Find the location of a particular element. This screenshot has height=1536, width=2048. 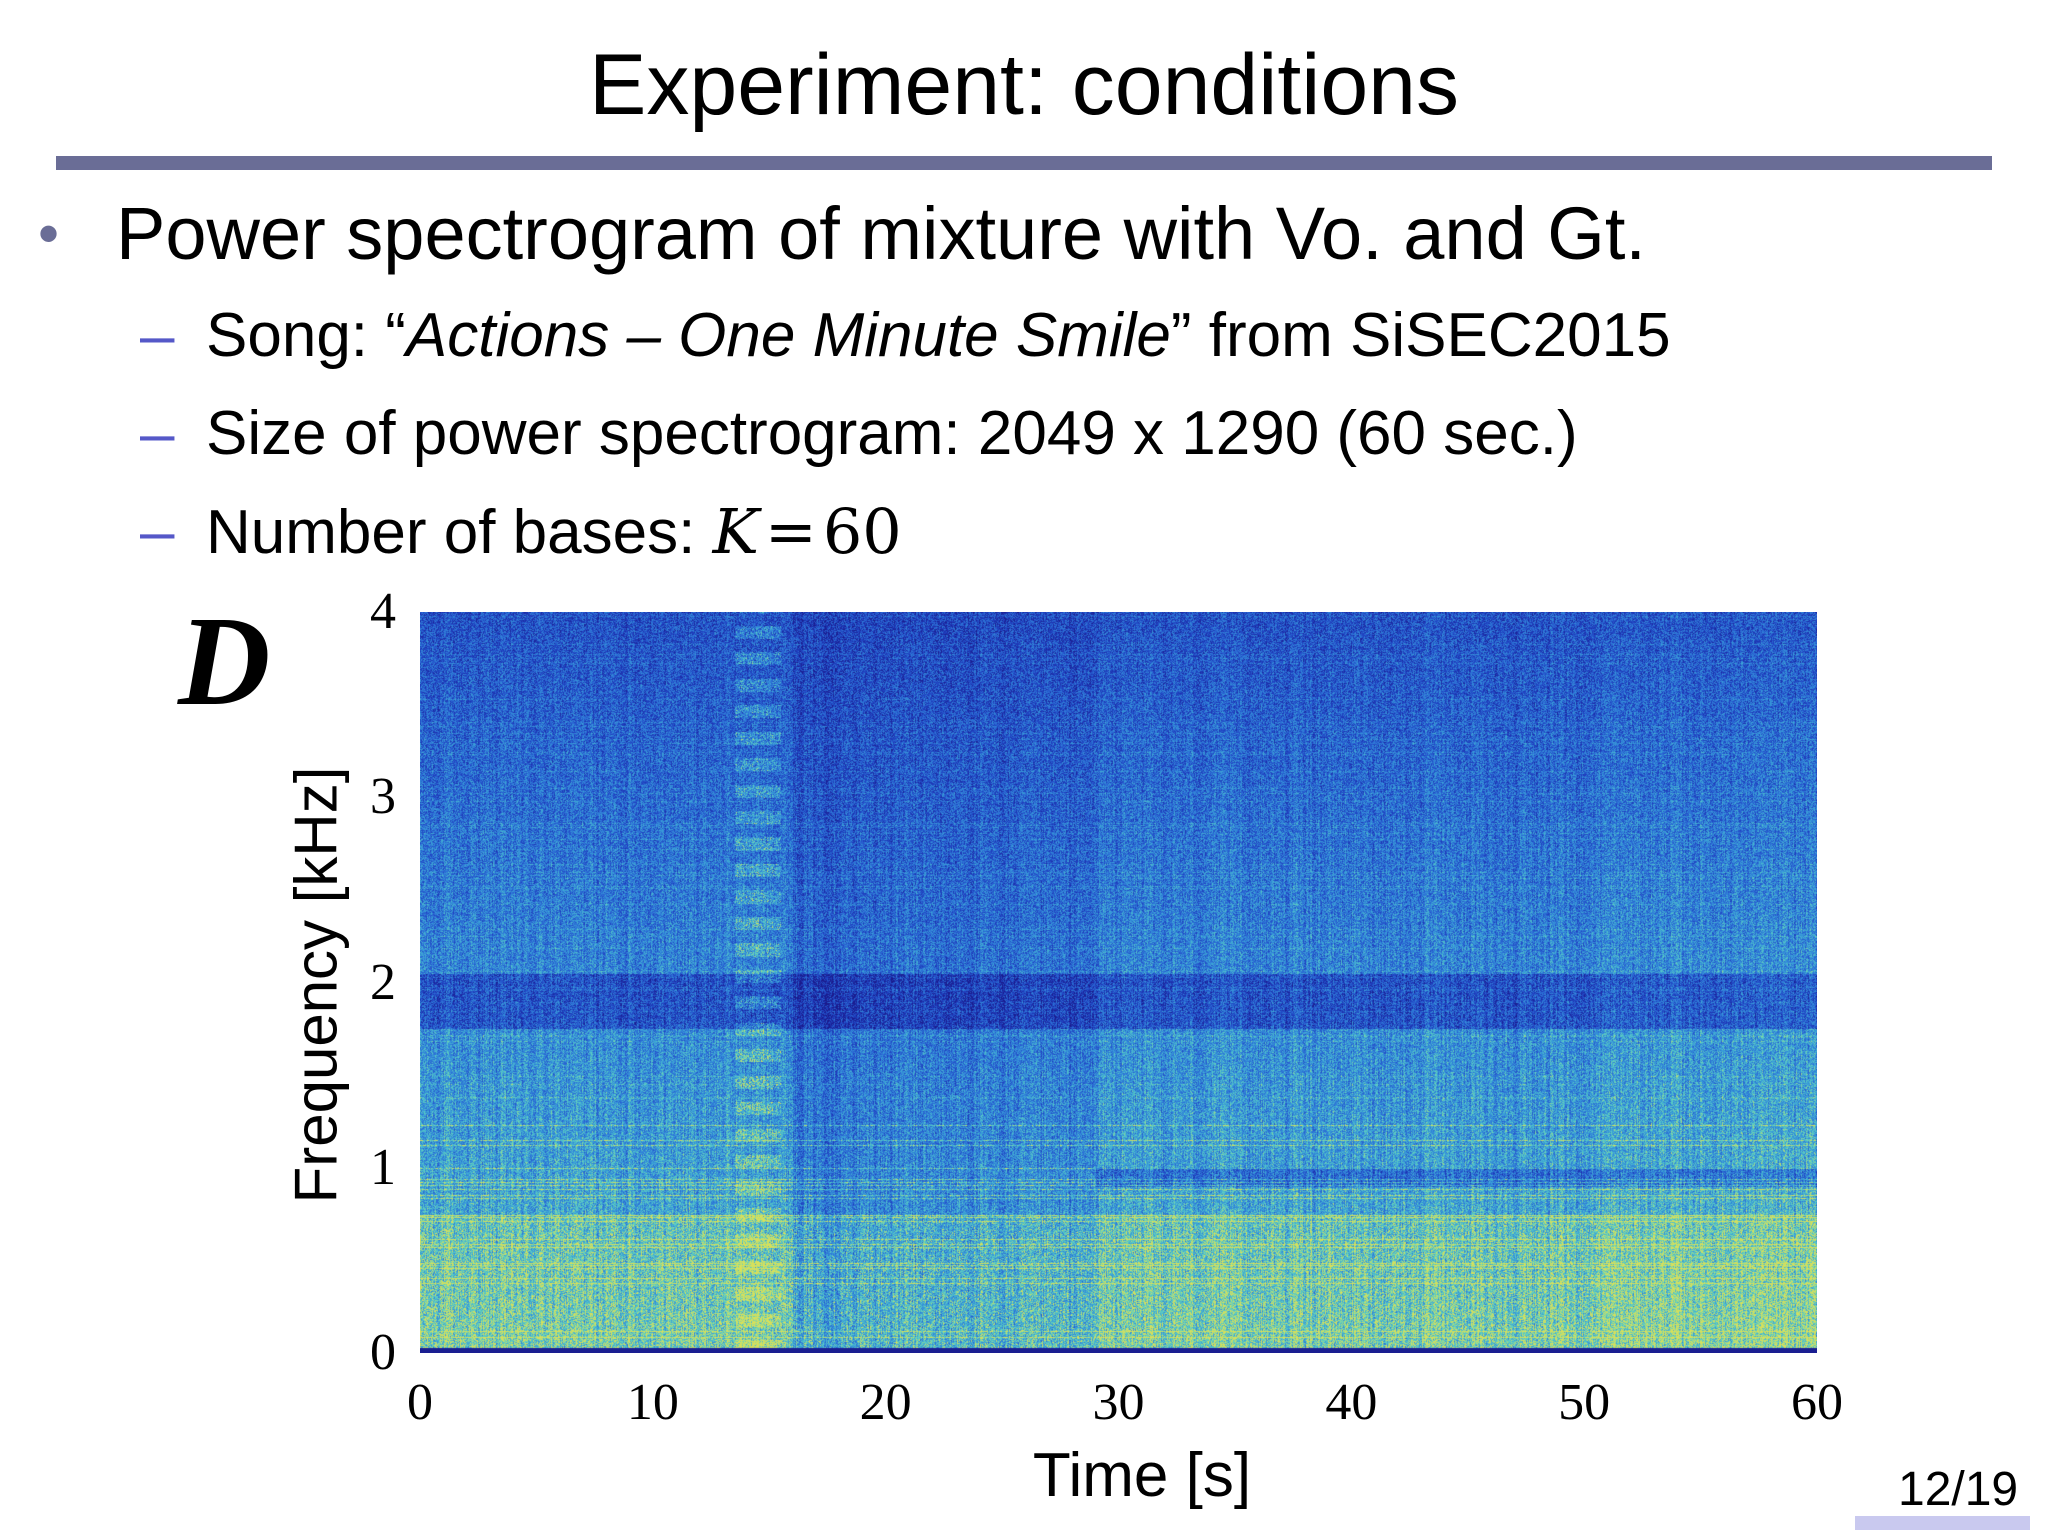

x-tick-label: 30 is located at coordinates (1118, 1402).